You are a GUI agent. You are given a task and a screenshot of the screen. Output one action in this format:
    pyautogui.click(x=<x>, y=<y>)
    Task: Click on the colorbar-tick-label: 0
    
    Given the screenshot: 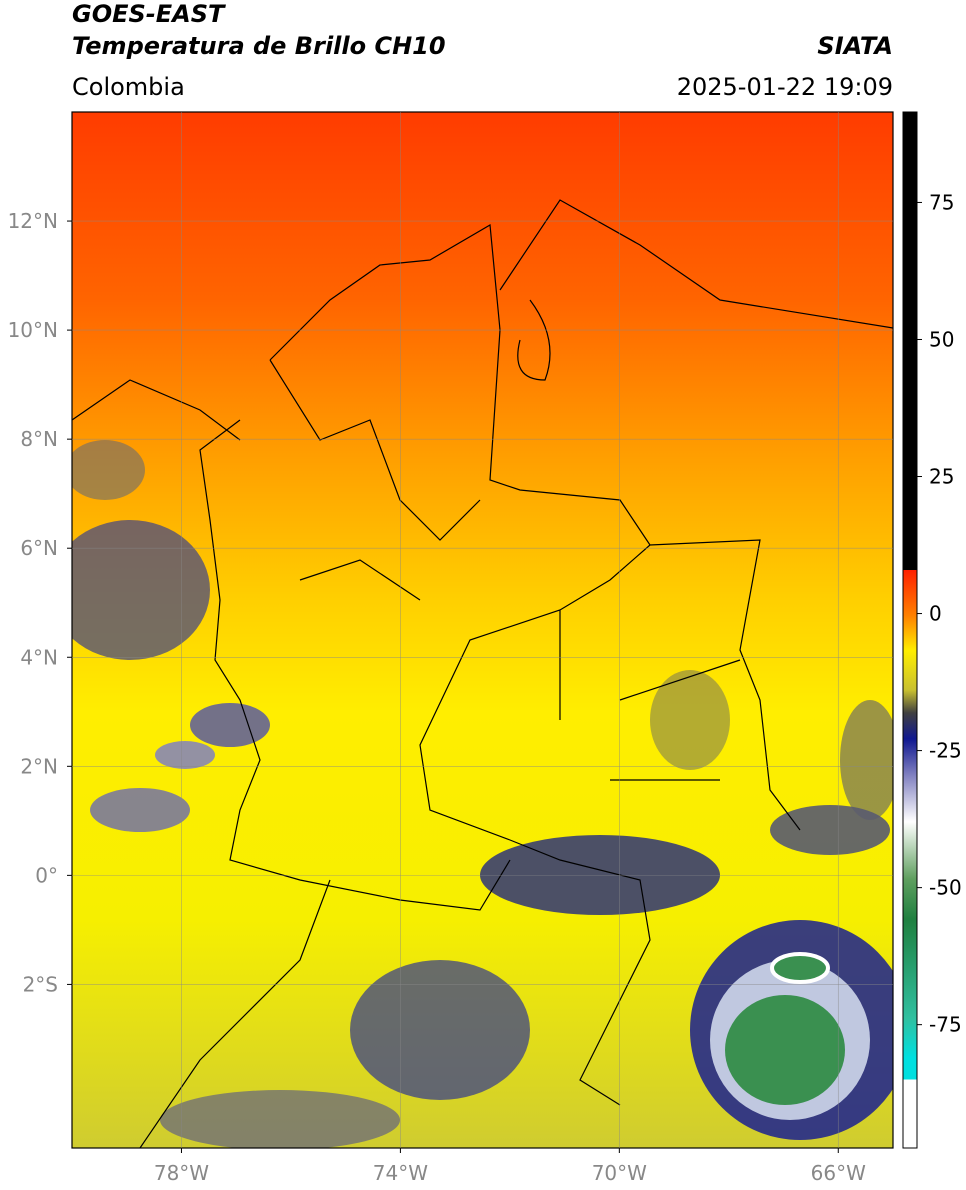 What is the action you would take?
    pyautogui.click(x=935, y=614)
    